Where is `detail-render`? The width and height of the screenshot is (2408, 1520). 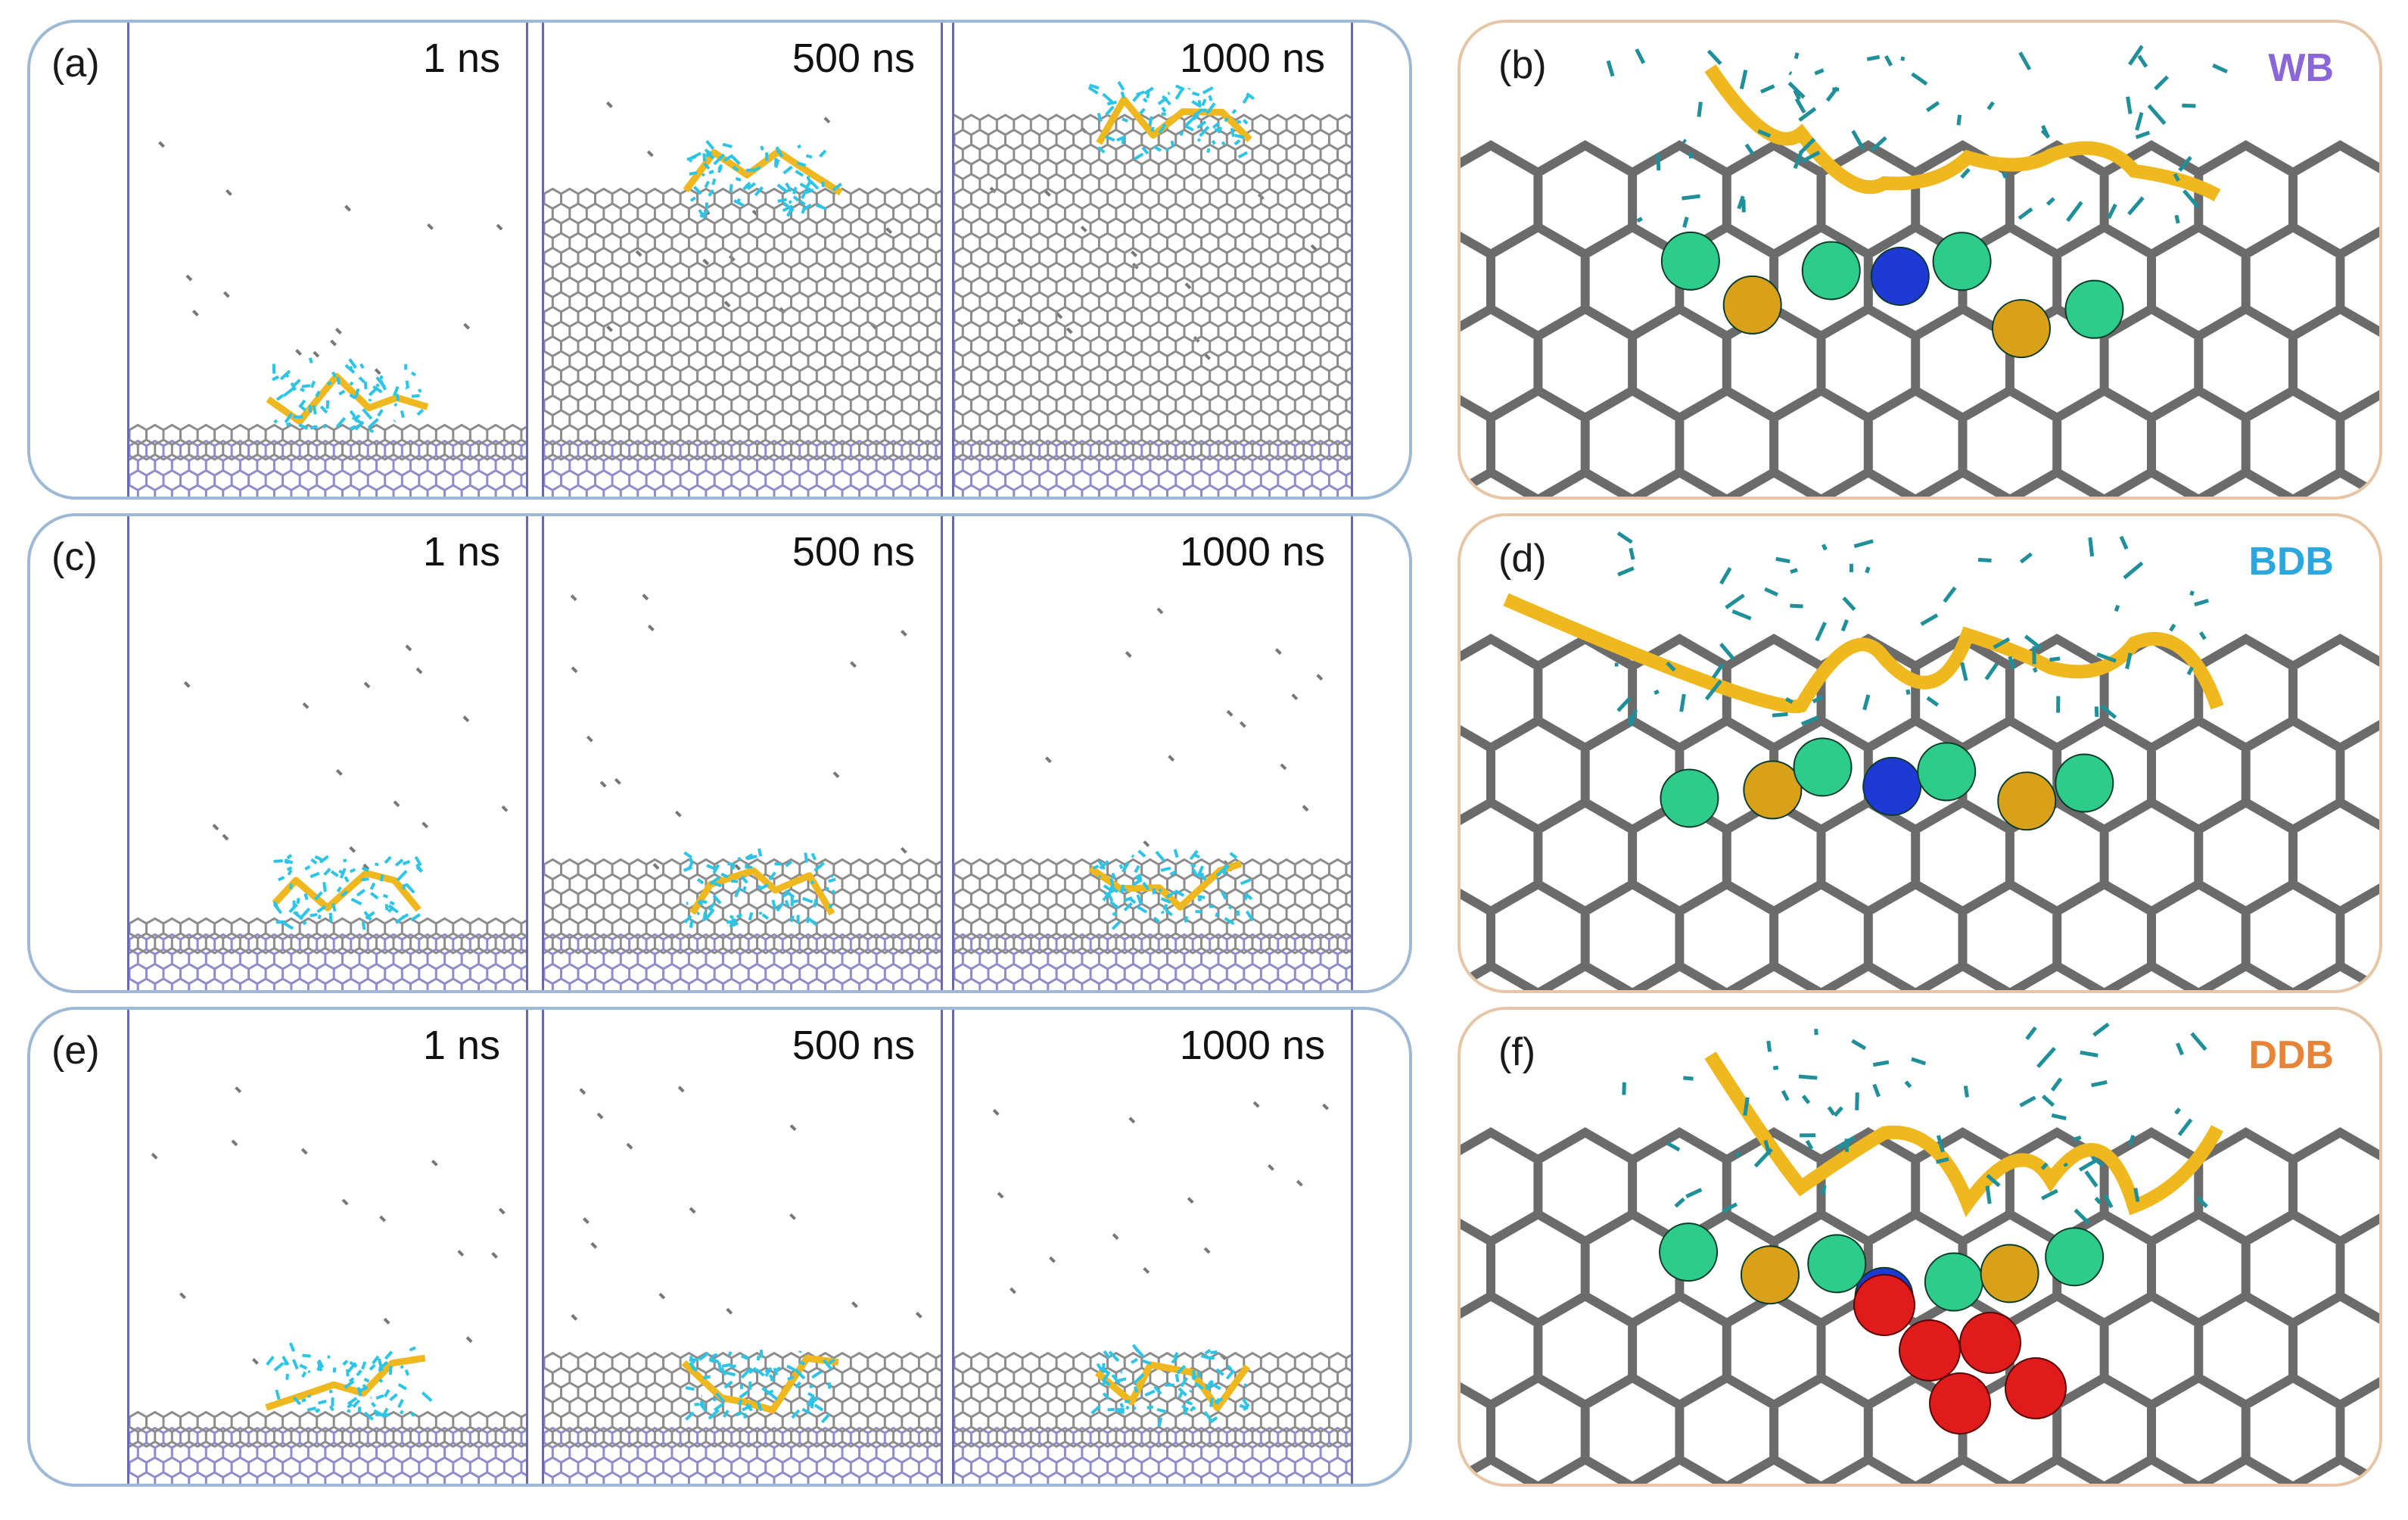 detail-render is located at coordinates (1920, 760).